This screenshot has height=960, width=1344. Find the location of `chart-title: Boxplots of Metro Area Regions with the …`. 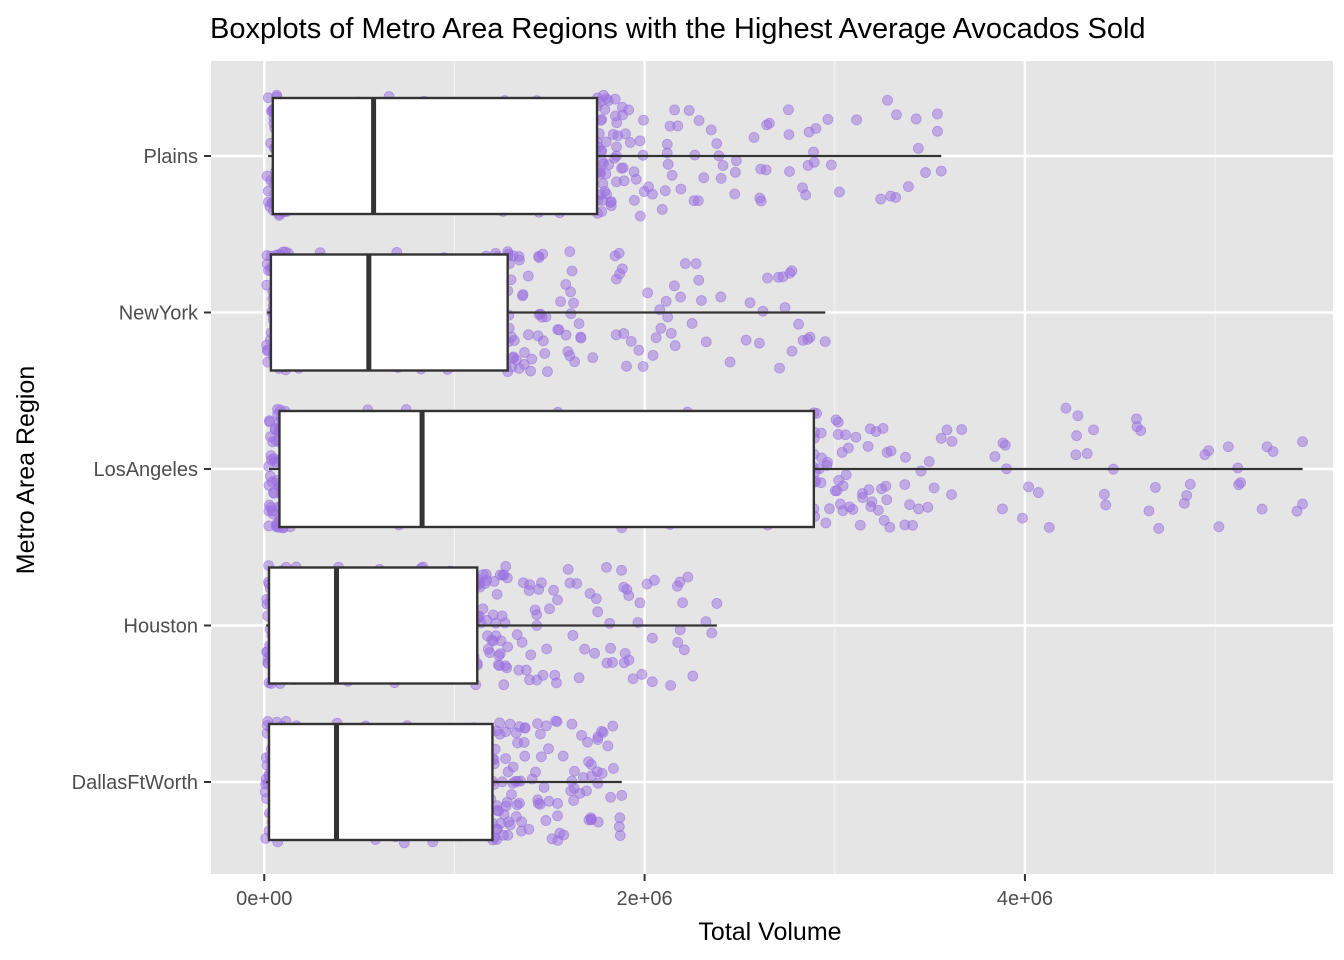

chart-title: Boxplots of Metro Area Regions with the … is located at coordinates (678, 29).